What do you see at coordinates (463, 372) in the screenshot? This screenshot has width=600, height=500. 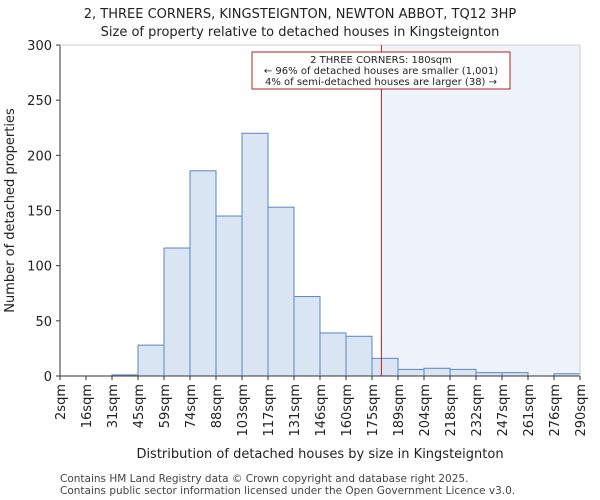 I see `bar-218sqm` at bounding box center [463, 372].